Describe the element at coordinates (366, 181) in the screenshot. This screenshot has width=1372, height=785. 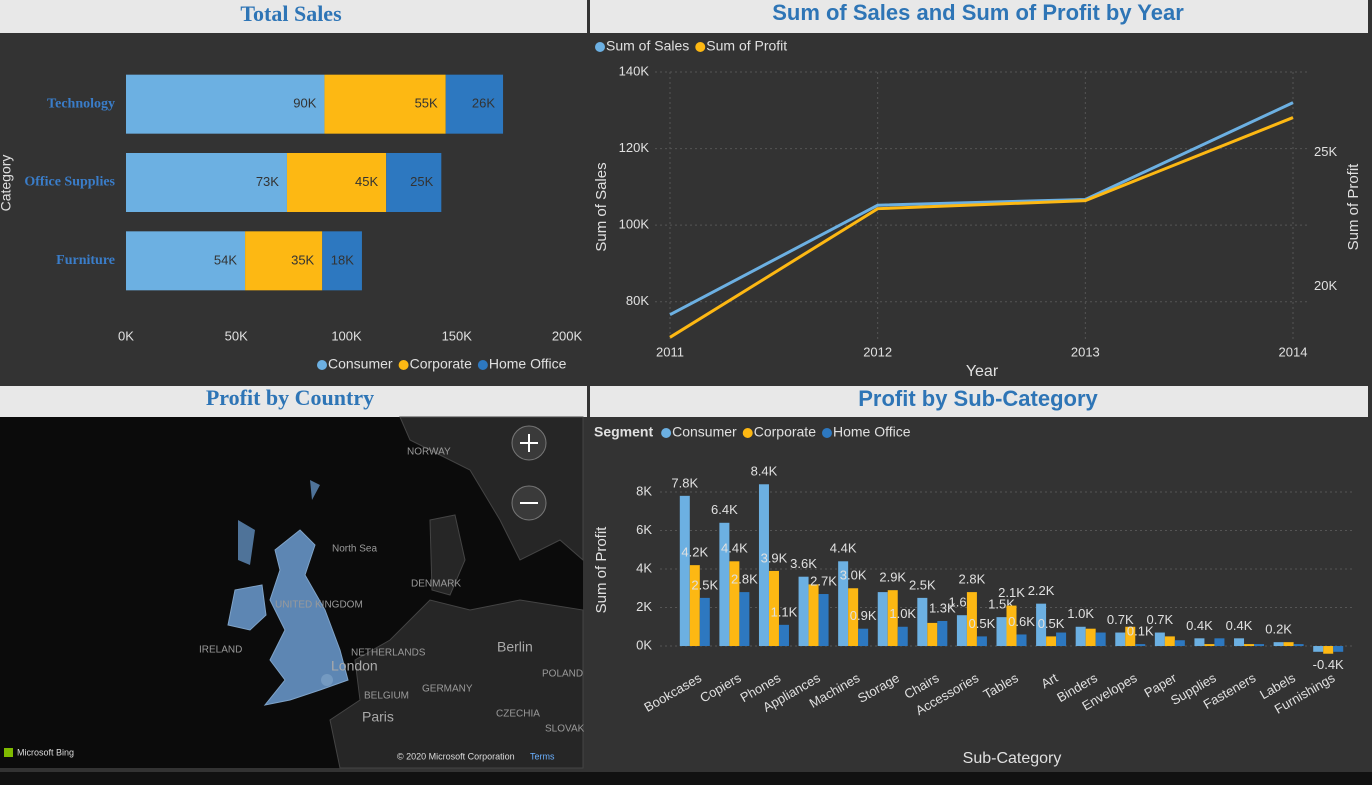
I see `data-label: 45K` at that location.